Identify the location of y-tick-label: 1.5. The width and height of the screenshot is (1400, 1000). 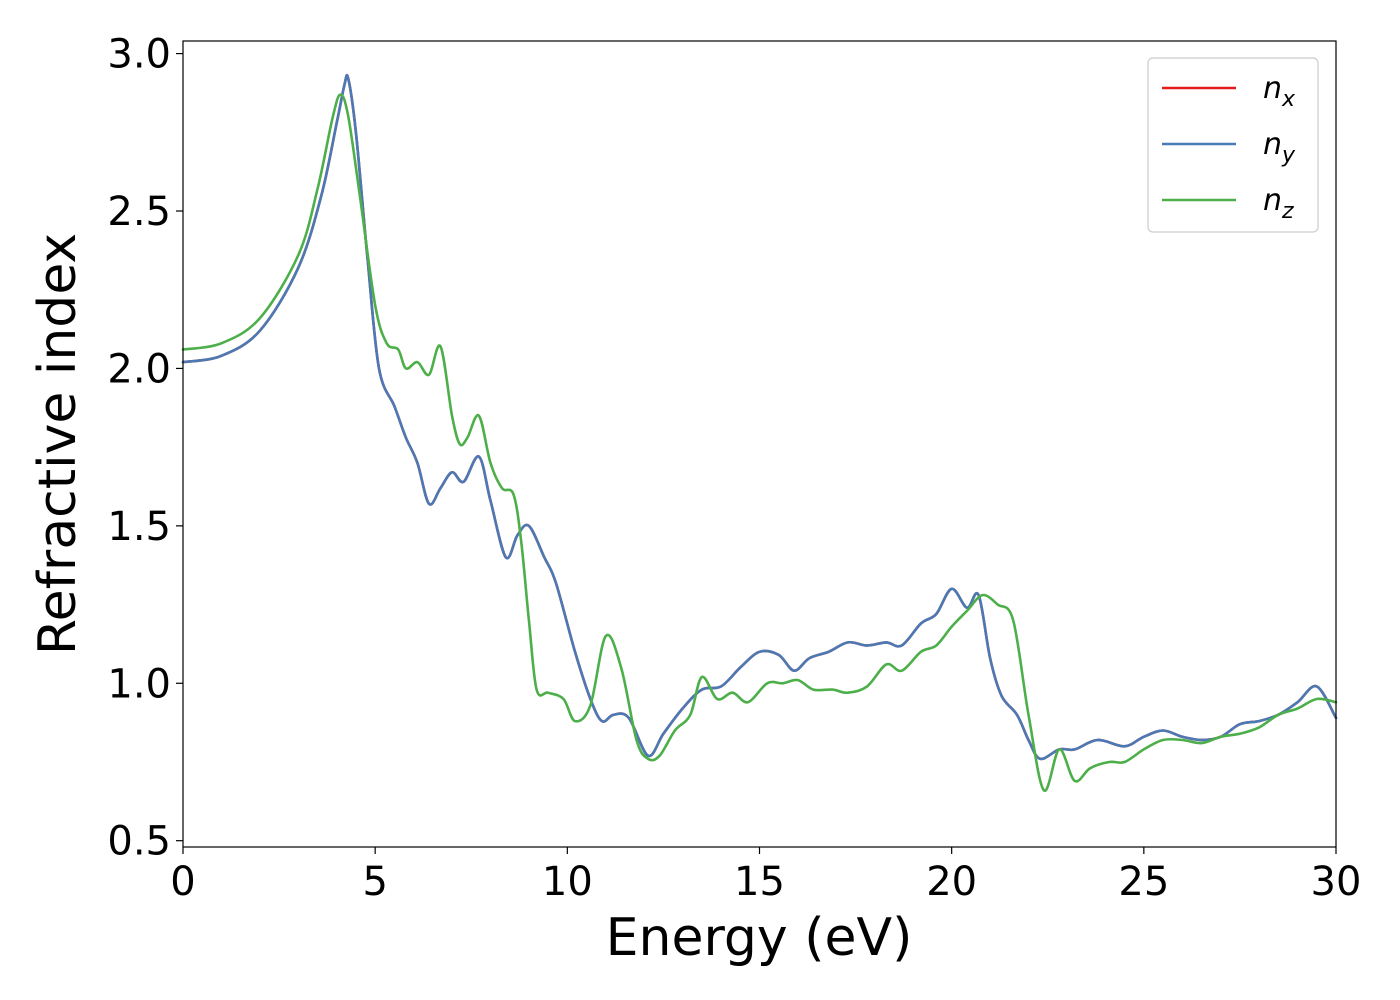
(139, 527).